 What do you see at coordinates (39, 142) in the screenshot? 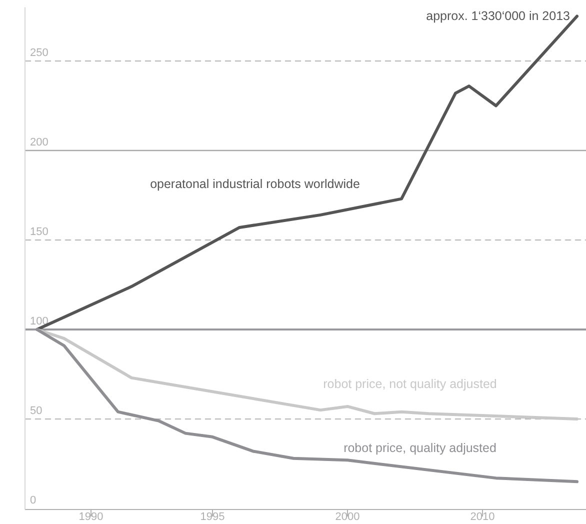
I see `y-tick-label: 200` at bounding box center [39, 142].